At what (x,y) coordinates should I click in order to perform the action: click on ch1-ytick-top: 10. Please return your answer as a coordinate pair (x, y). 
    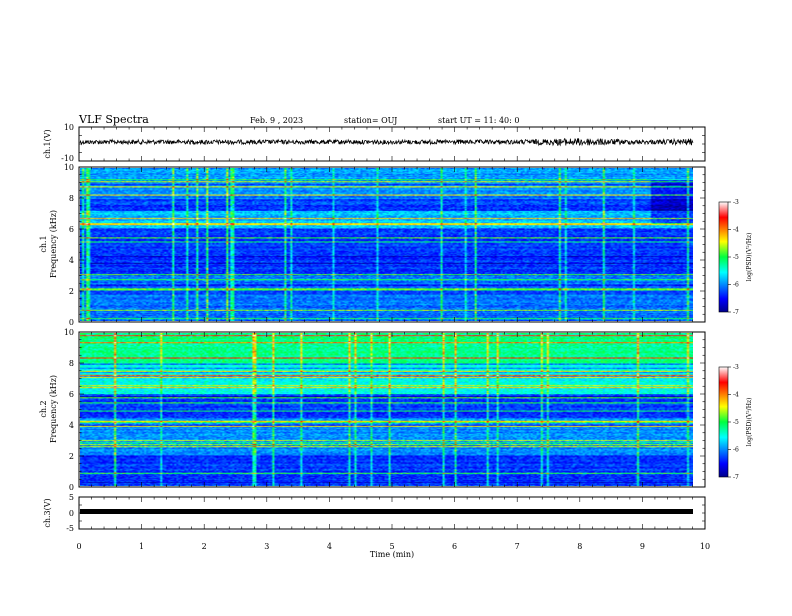
    Looking at the image, I should click on (69, 127).